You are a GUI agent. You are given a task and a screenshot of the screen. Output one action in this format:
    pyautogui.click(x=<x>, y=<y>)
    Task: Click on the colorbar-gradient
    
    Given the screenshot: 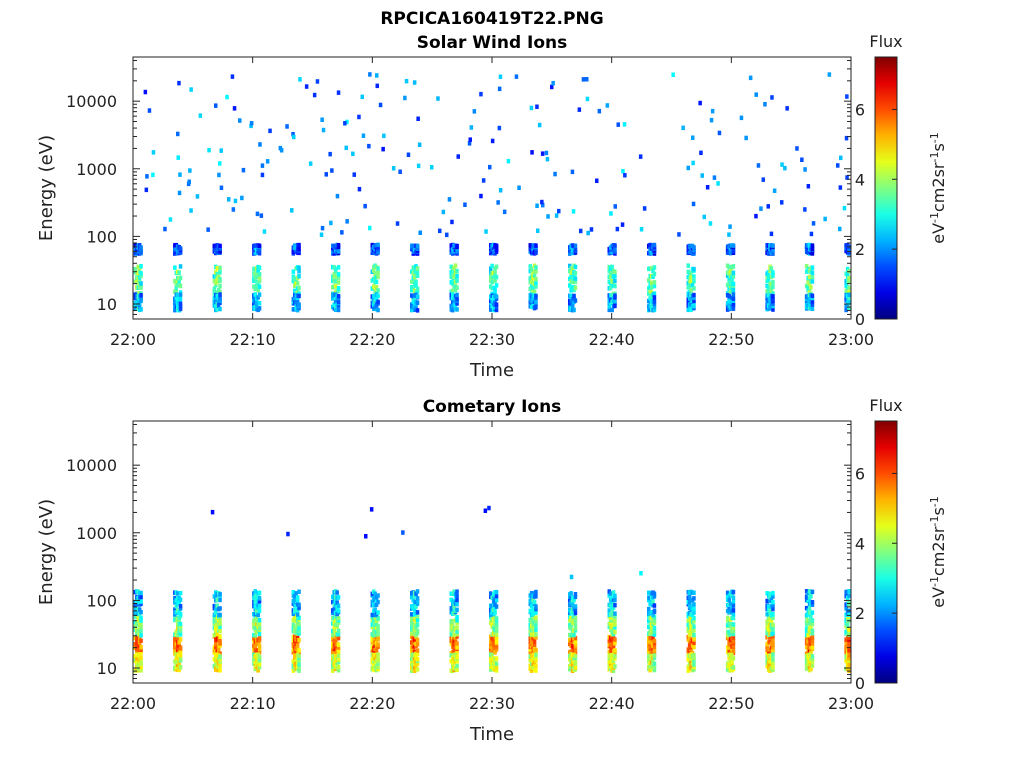 What is the action you would take?
    pyautogui.click(x=886, y=552)
    